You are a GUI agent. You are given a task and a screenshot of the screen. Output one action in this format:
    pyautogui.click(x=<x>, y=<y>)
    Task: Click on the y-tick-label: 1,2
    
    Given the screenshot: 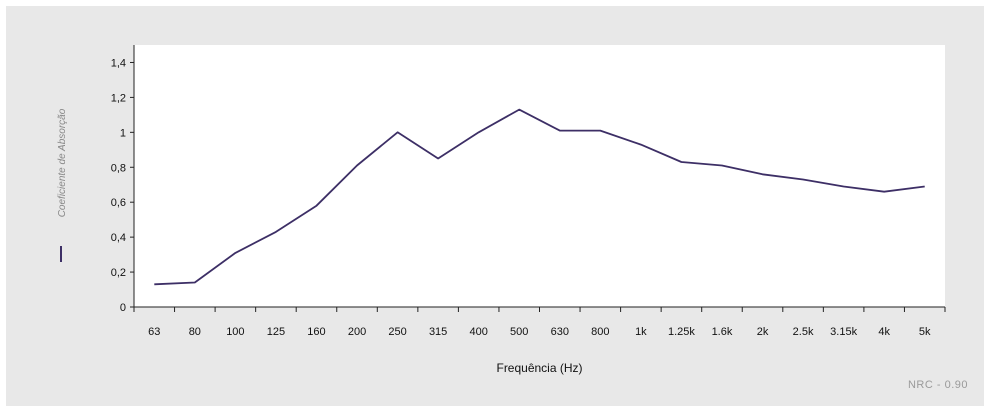 What is the action you would take?
    pyautogui.click(x=118, y=98)
    